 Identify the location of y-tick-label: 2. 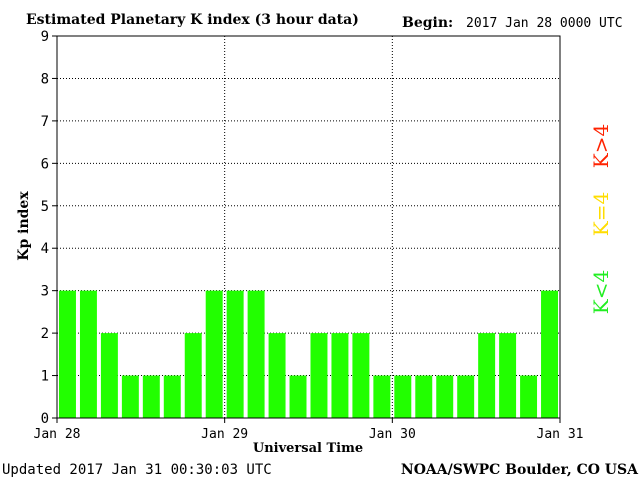
(45, 334).